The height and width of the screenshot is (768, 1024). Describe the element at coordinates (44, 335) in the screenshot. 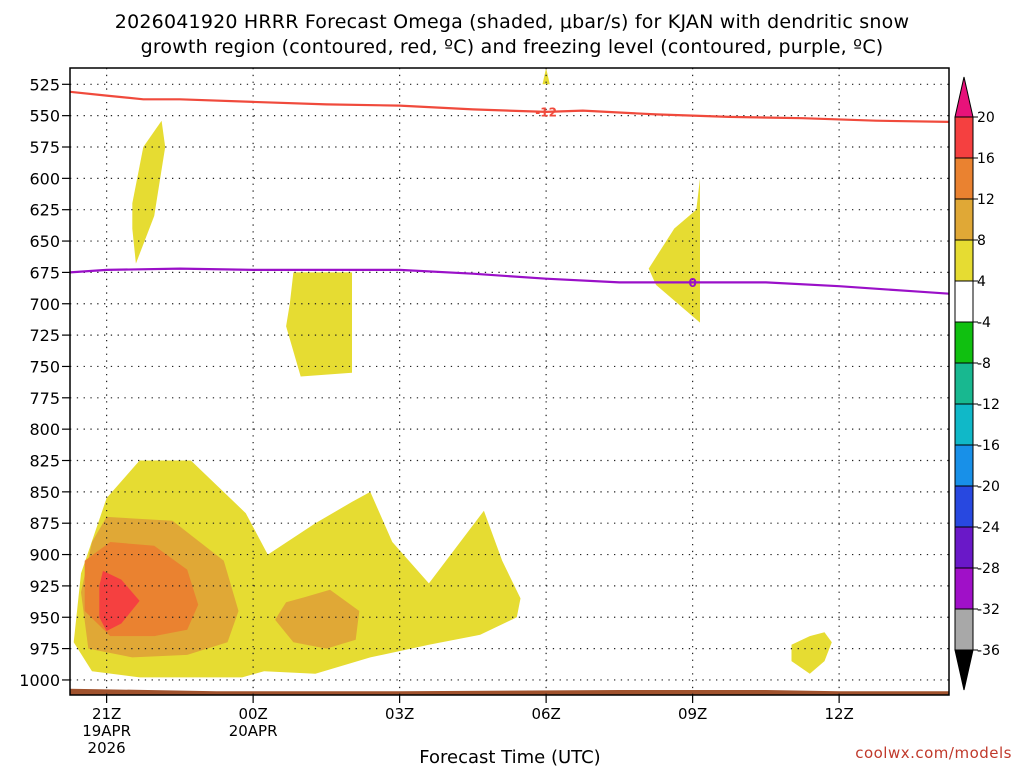

I see `y-tick-label-725: 725` at that location.